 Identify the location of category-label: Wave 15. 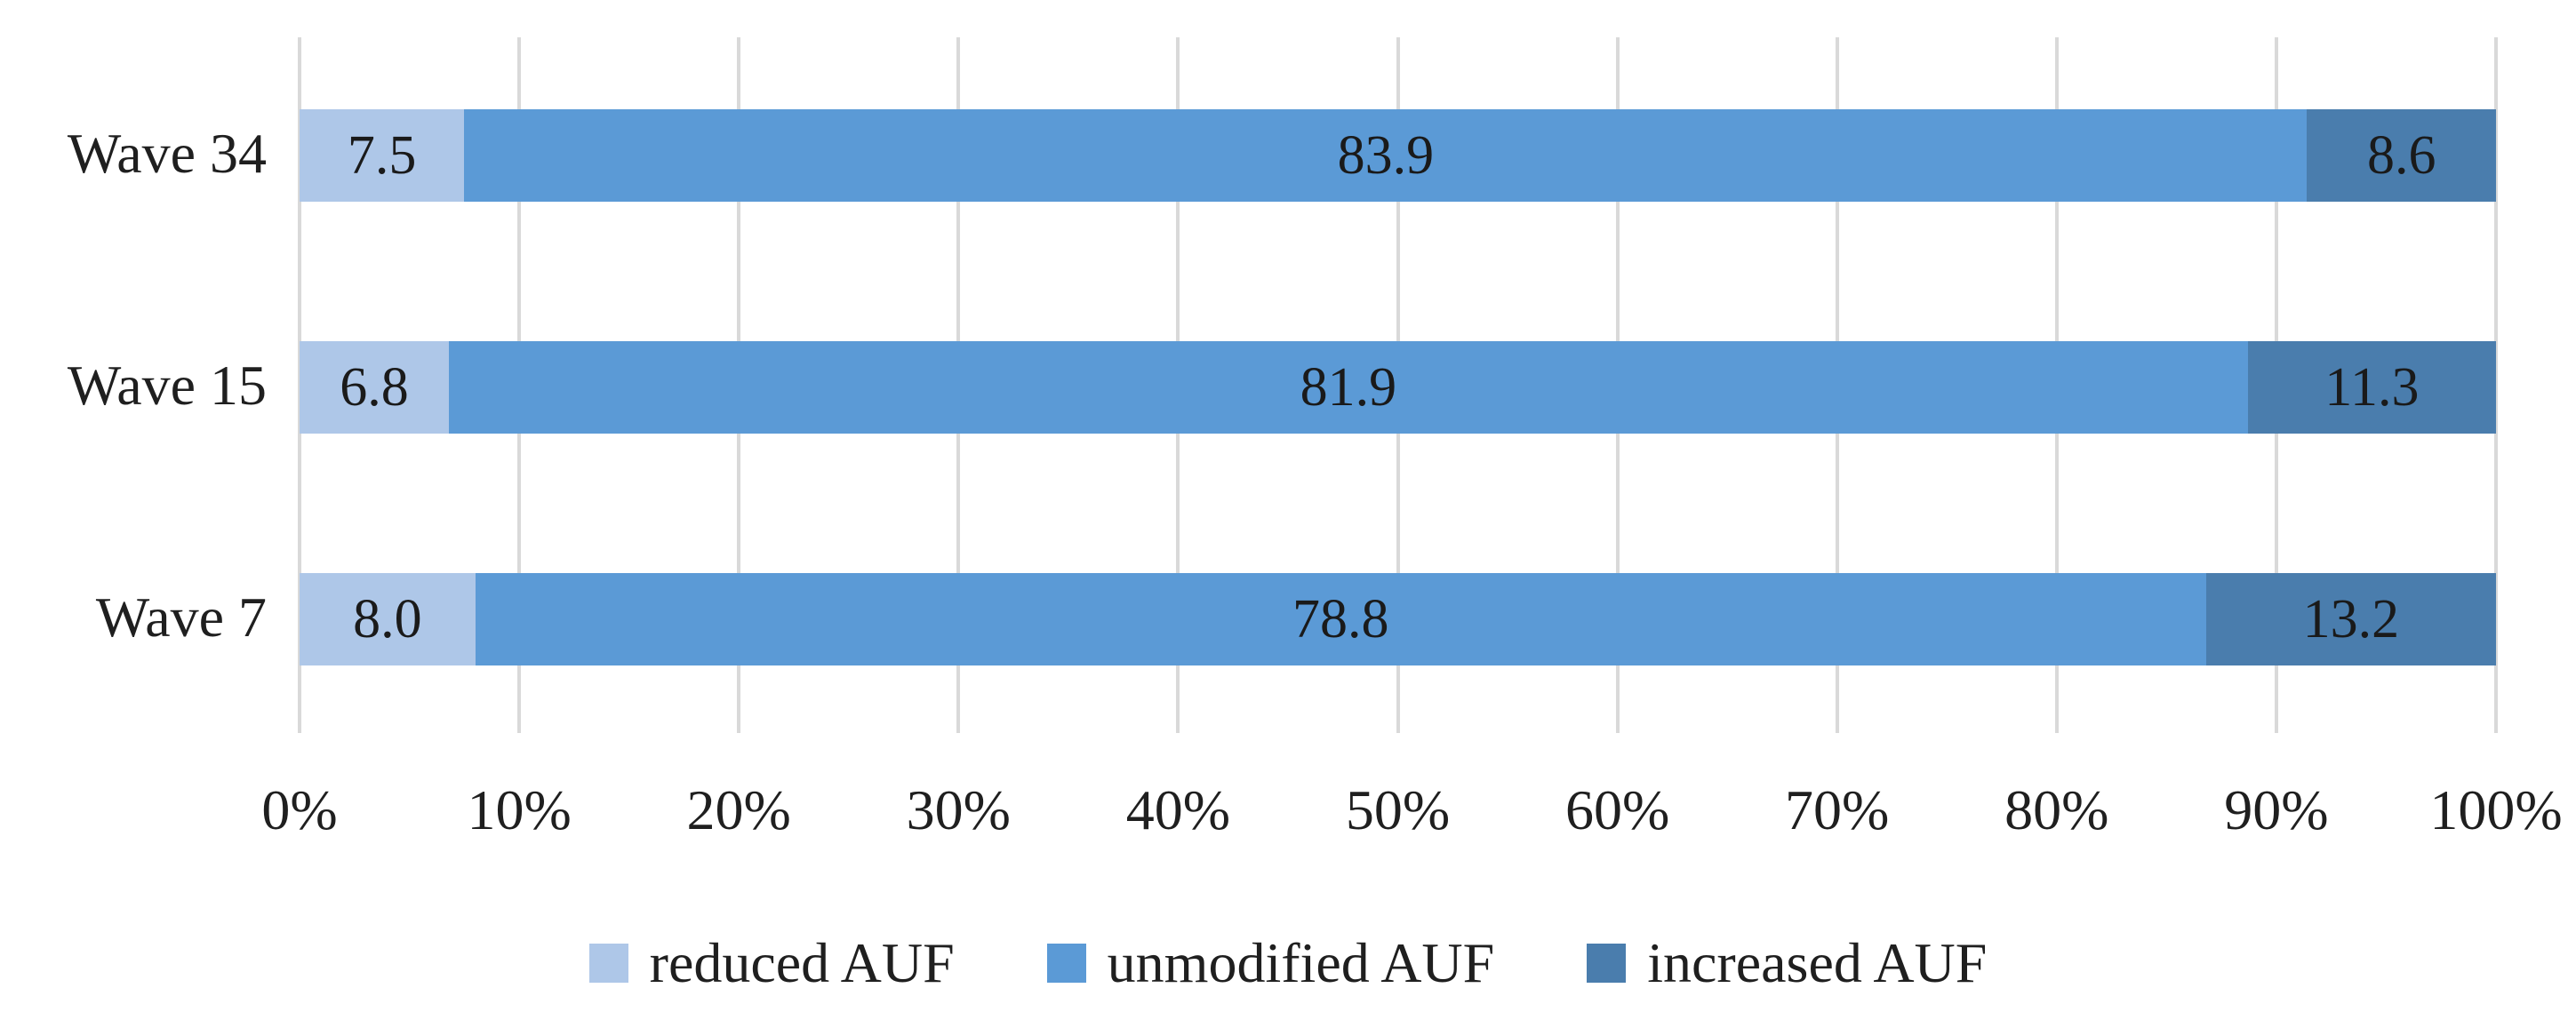
(167, 385).